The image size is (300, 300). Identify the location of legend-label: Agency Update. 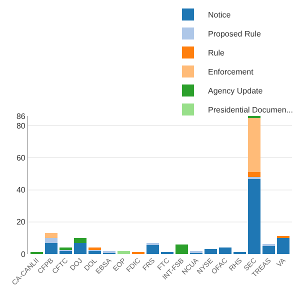
(236, 91).